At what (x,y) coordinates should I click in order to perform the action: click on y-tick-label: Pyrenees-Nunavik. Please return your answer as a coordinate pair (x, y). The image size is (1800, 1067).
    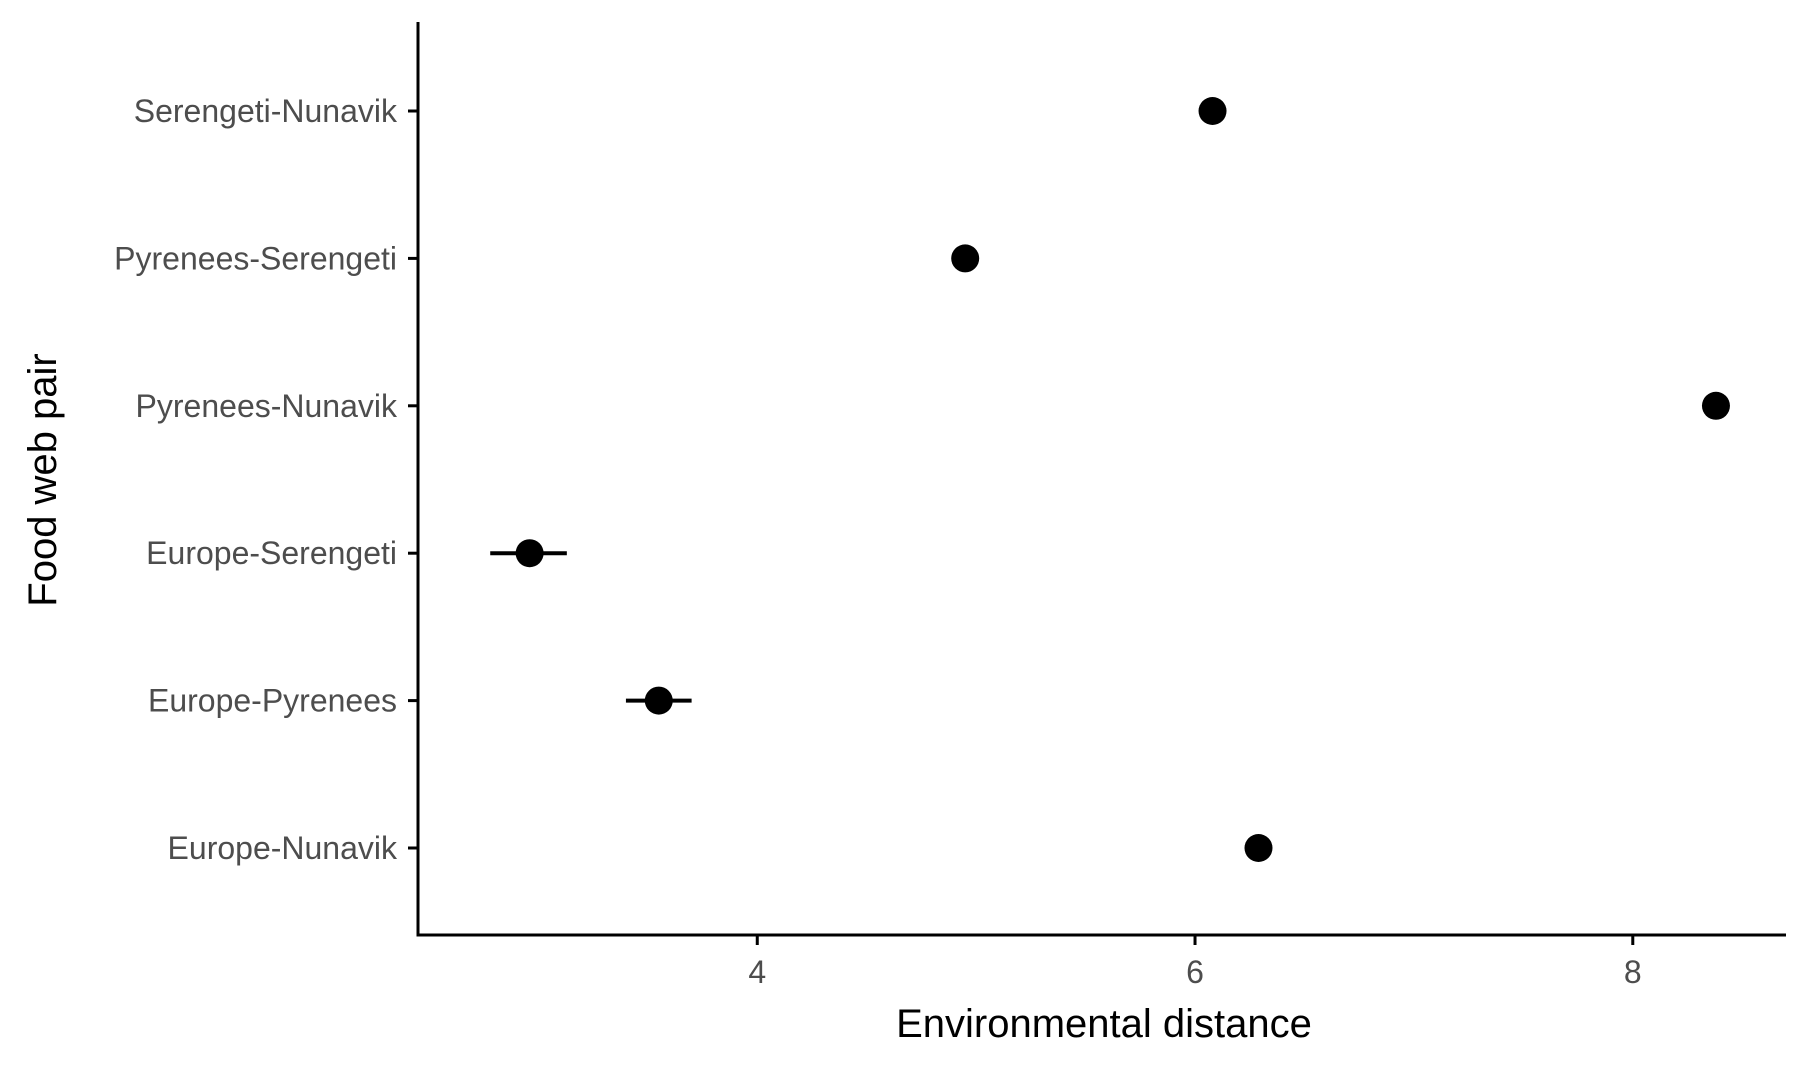
    Looking at the image, I should click on (267, 406).